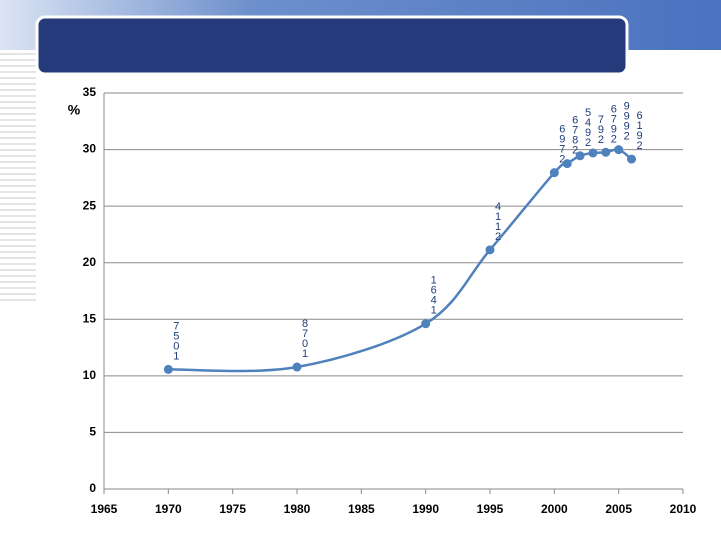 Image resolution: width=721 pixels, height=541 pixels. Describe the element at coordinates (361, 509) in the screenshot. I see `x-tick-label: 1985` at that location.